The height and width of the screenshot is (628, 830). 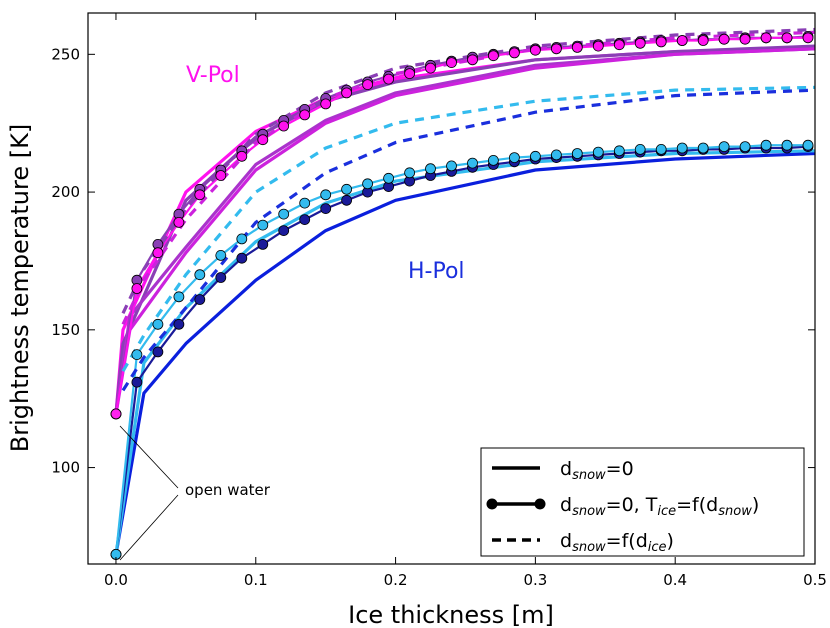 I want to click on y-tick-label: 100, so click(x=65, y=468).